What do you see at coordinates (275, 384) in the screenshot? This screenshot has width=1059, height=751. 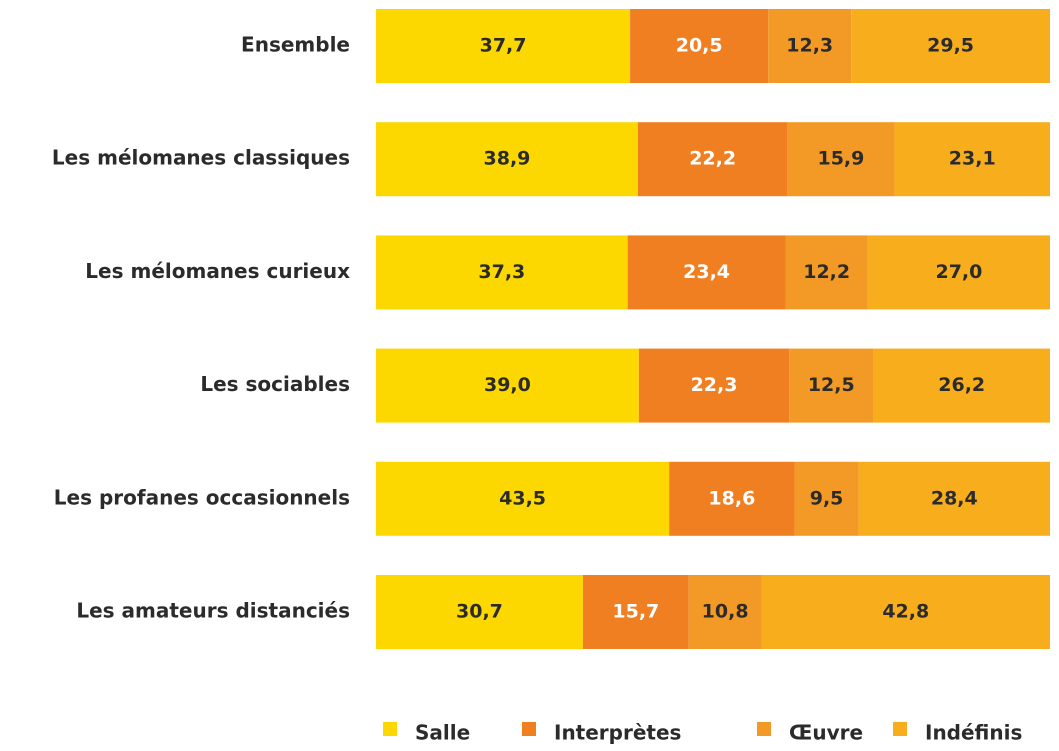 I see `category-label: Les sociables` at bounding box center [275, 384].